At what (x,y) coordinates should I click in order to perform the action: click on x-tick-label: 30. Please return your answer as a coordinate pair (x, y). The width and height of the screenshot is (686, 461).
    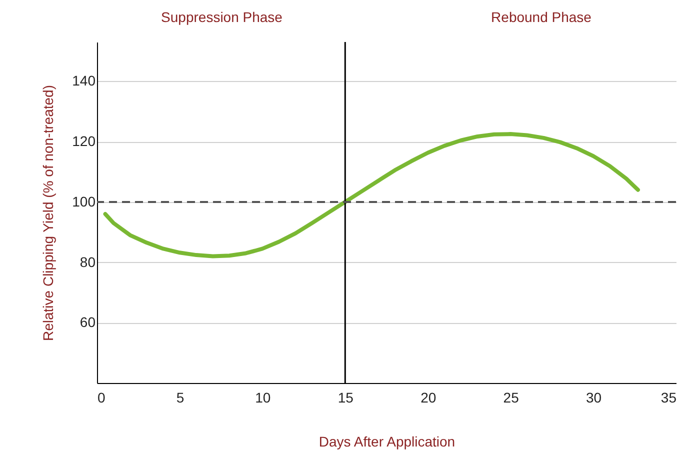
    Looking at the image, I should click on (594, 398).